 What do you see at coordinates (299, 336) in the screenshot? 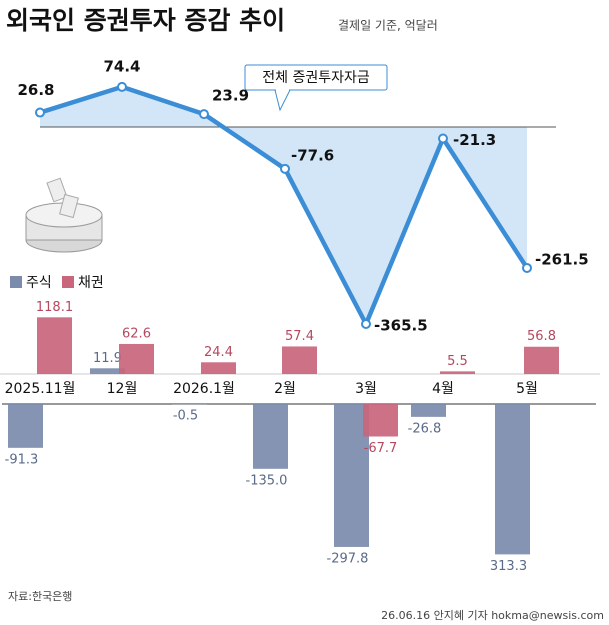
I see `bar-label: 57.4` at bounding box center [299, 336].